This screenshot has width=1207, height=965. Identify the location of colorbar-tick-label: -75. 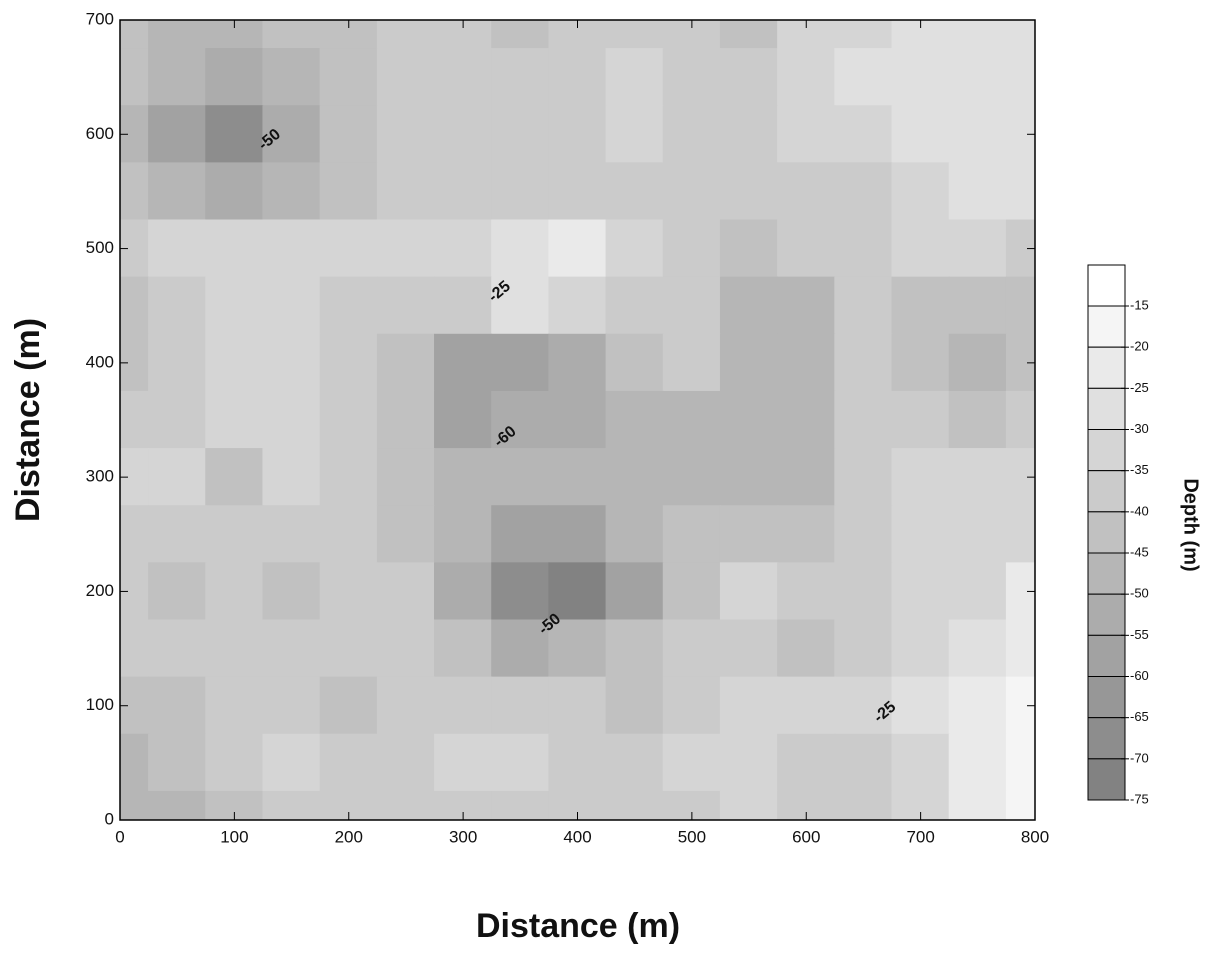
(1139, 798).